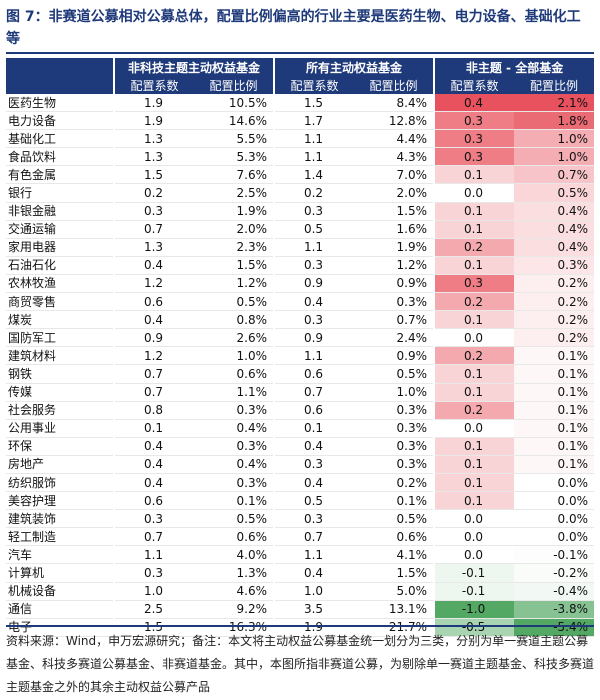 Image resolution: width=600 pixels, height=700 pixels. What do you see at coordinates (300, 555) in the screenshot?
I see `table-row: 汽车 1.1 4.0% 1.1 4.1% 0.0 -0.1%` at bounding box center [300, 555].